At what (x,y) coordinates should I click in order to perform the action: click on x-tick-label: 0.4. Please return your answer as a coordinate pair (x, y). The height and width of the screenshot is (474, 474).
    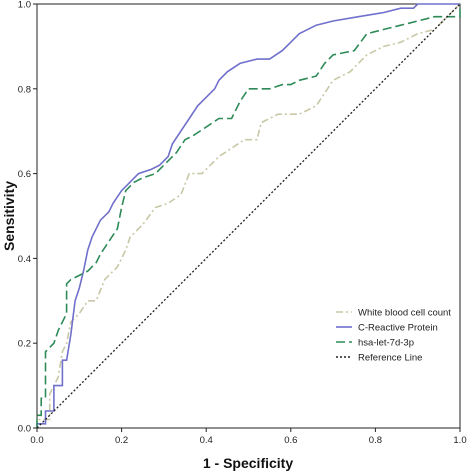
    Looking at the image, I should click on (206, 440).